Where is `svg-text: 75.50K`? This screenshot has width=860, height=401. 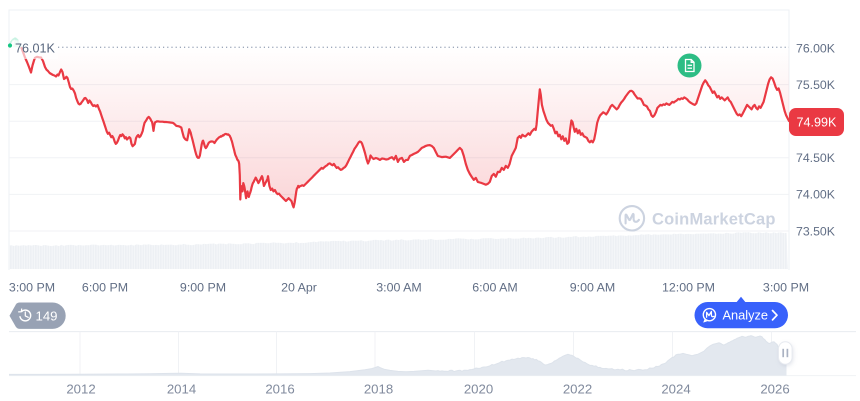
svg-text: 75.50K is located at coordinates (816, 85).